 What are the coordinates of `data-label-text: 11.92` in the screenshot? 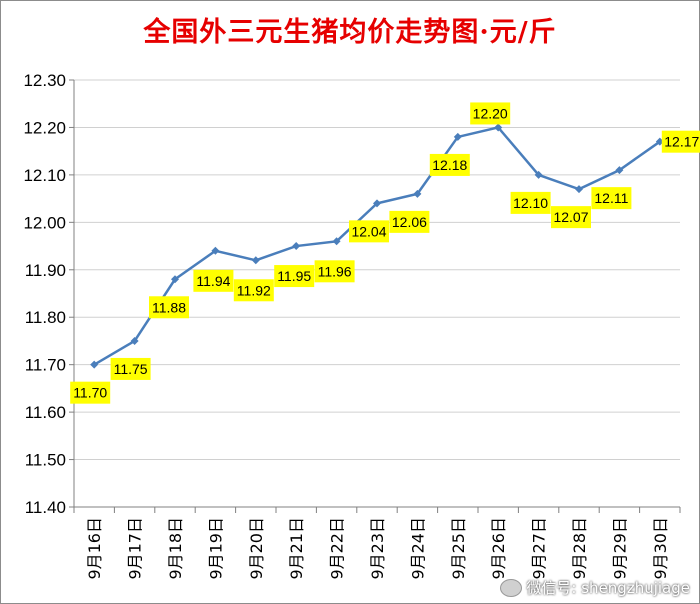 It's located at (254, 290).